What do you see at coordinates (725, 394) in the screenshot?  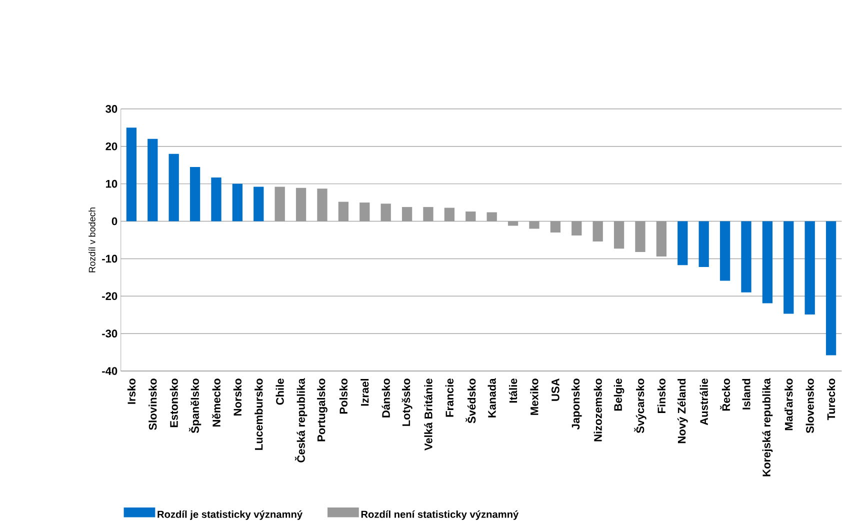 I see `x-tick-label: Řecko` at bounding box center [725, 394].